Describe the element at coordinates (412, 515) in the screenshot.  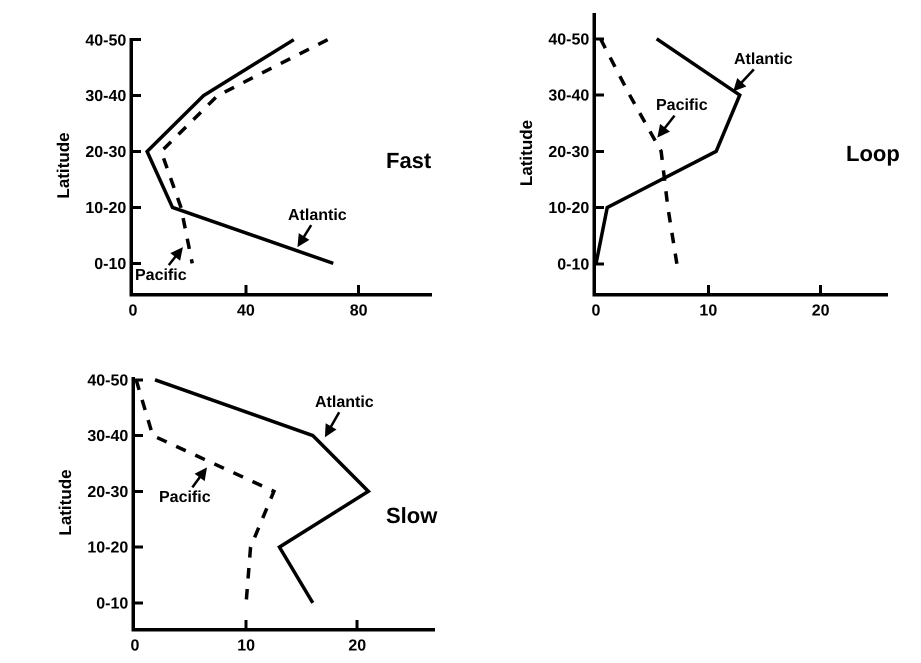
I see `text: Slow` at that location.